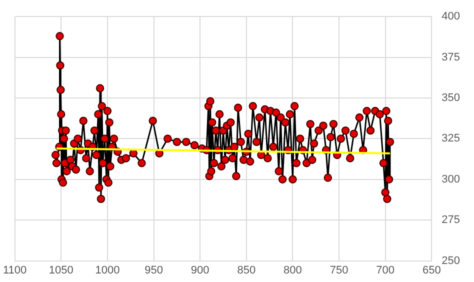  I want to click on y-tick-label: 325, so click(451, 138).